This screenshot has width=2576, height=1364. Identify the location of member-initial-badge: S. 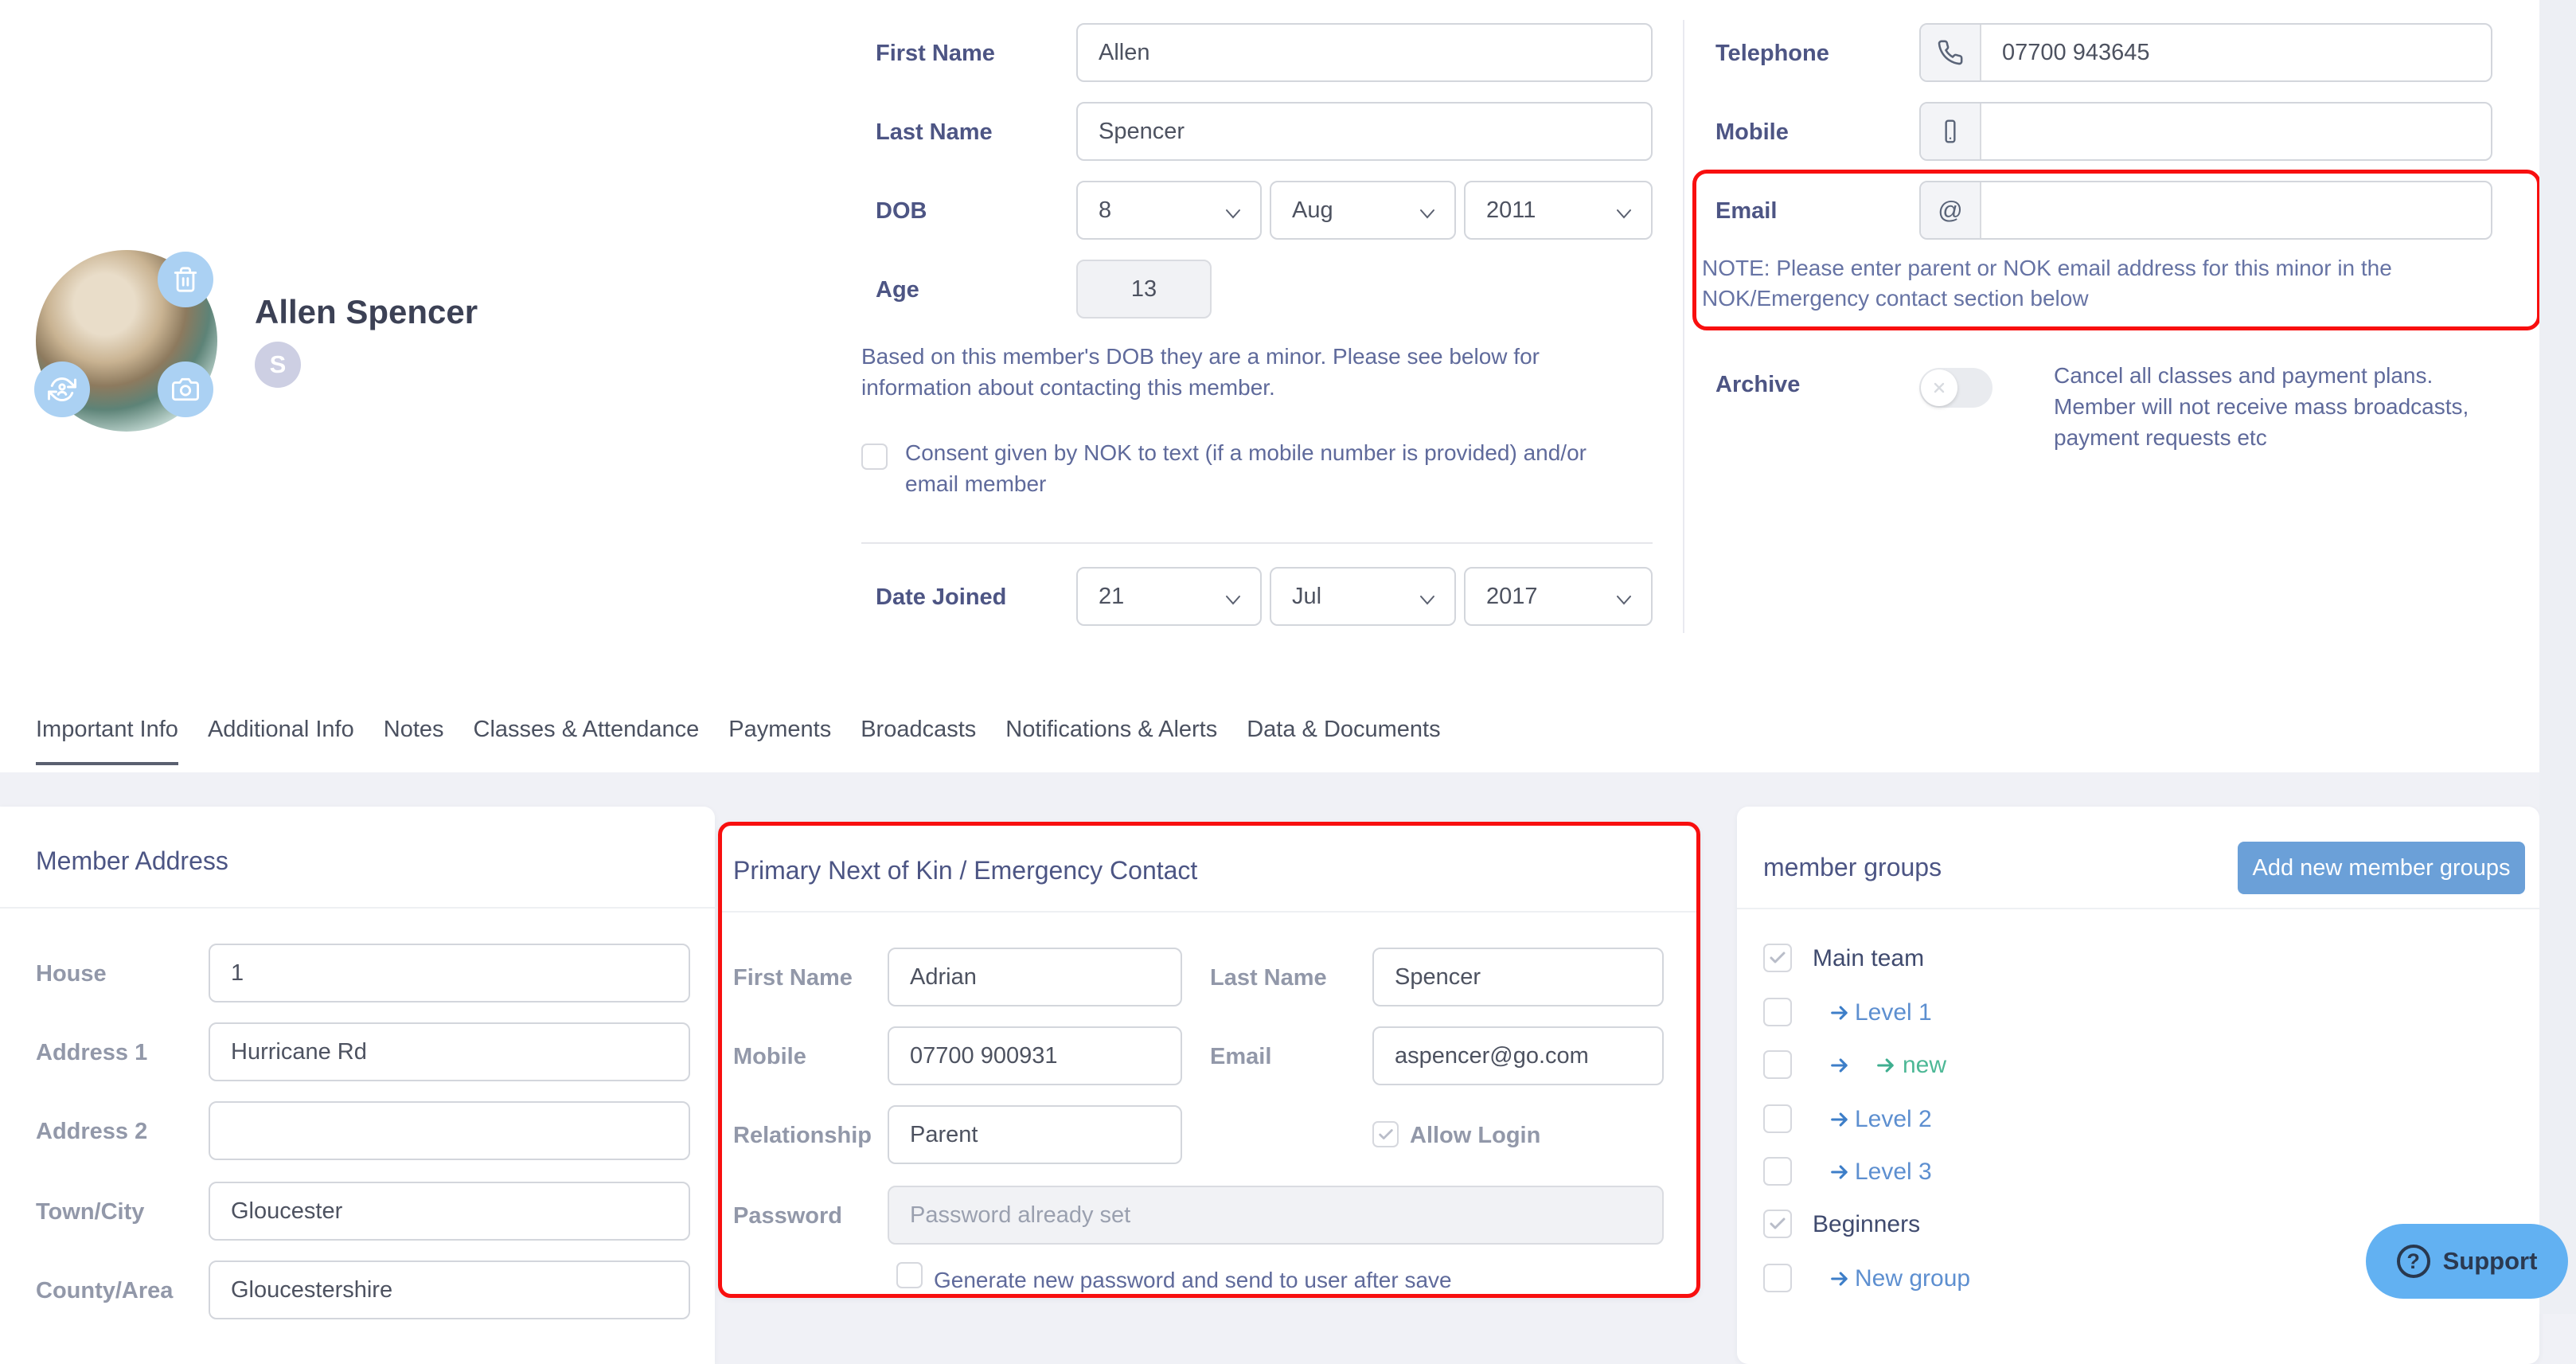
(278, 365).